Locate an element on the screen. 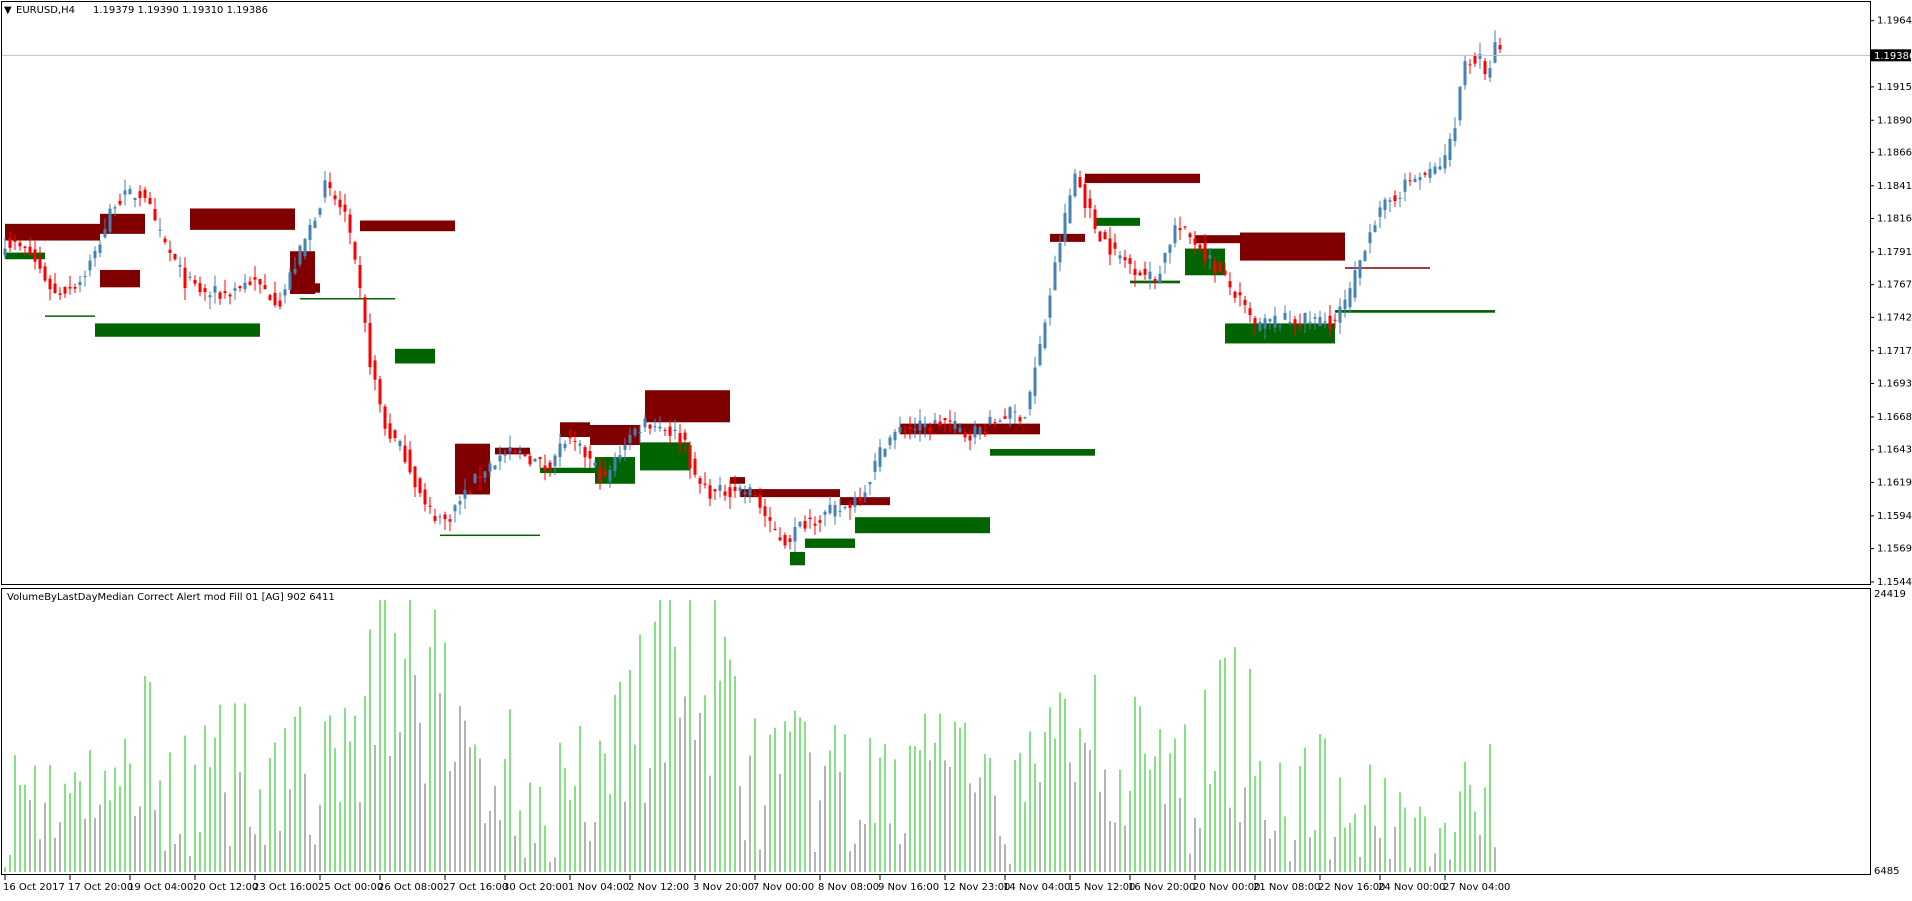 Image resolution: width=1912 pixels, height=901 pixels. time-tick-label: 24 Nov 00:00 is located at coordinates (1411, 887).